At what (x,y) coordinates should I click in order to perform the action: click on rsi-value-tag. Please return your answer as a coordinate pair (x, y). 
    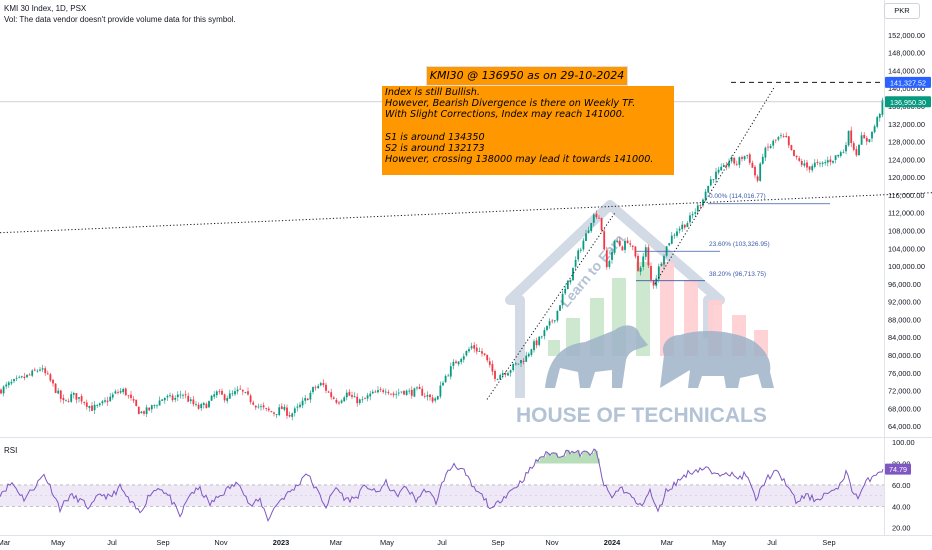
    Looking at the image, I should click on (898, 469).